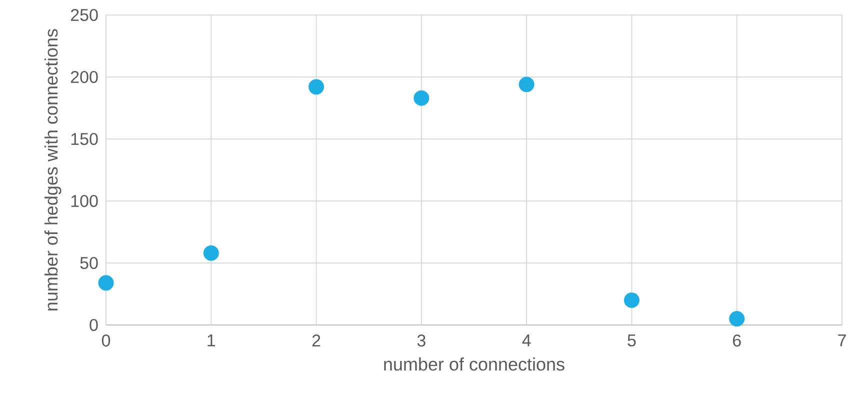 The height and width of the screenshot is (404, 856). Describe the element at coordinates (84, 139) in the screenshot. I see `y-tick-label: 150` at that location.